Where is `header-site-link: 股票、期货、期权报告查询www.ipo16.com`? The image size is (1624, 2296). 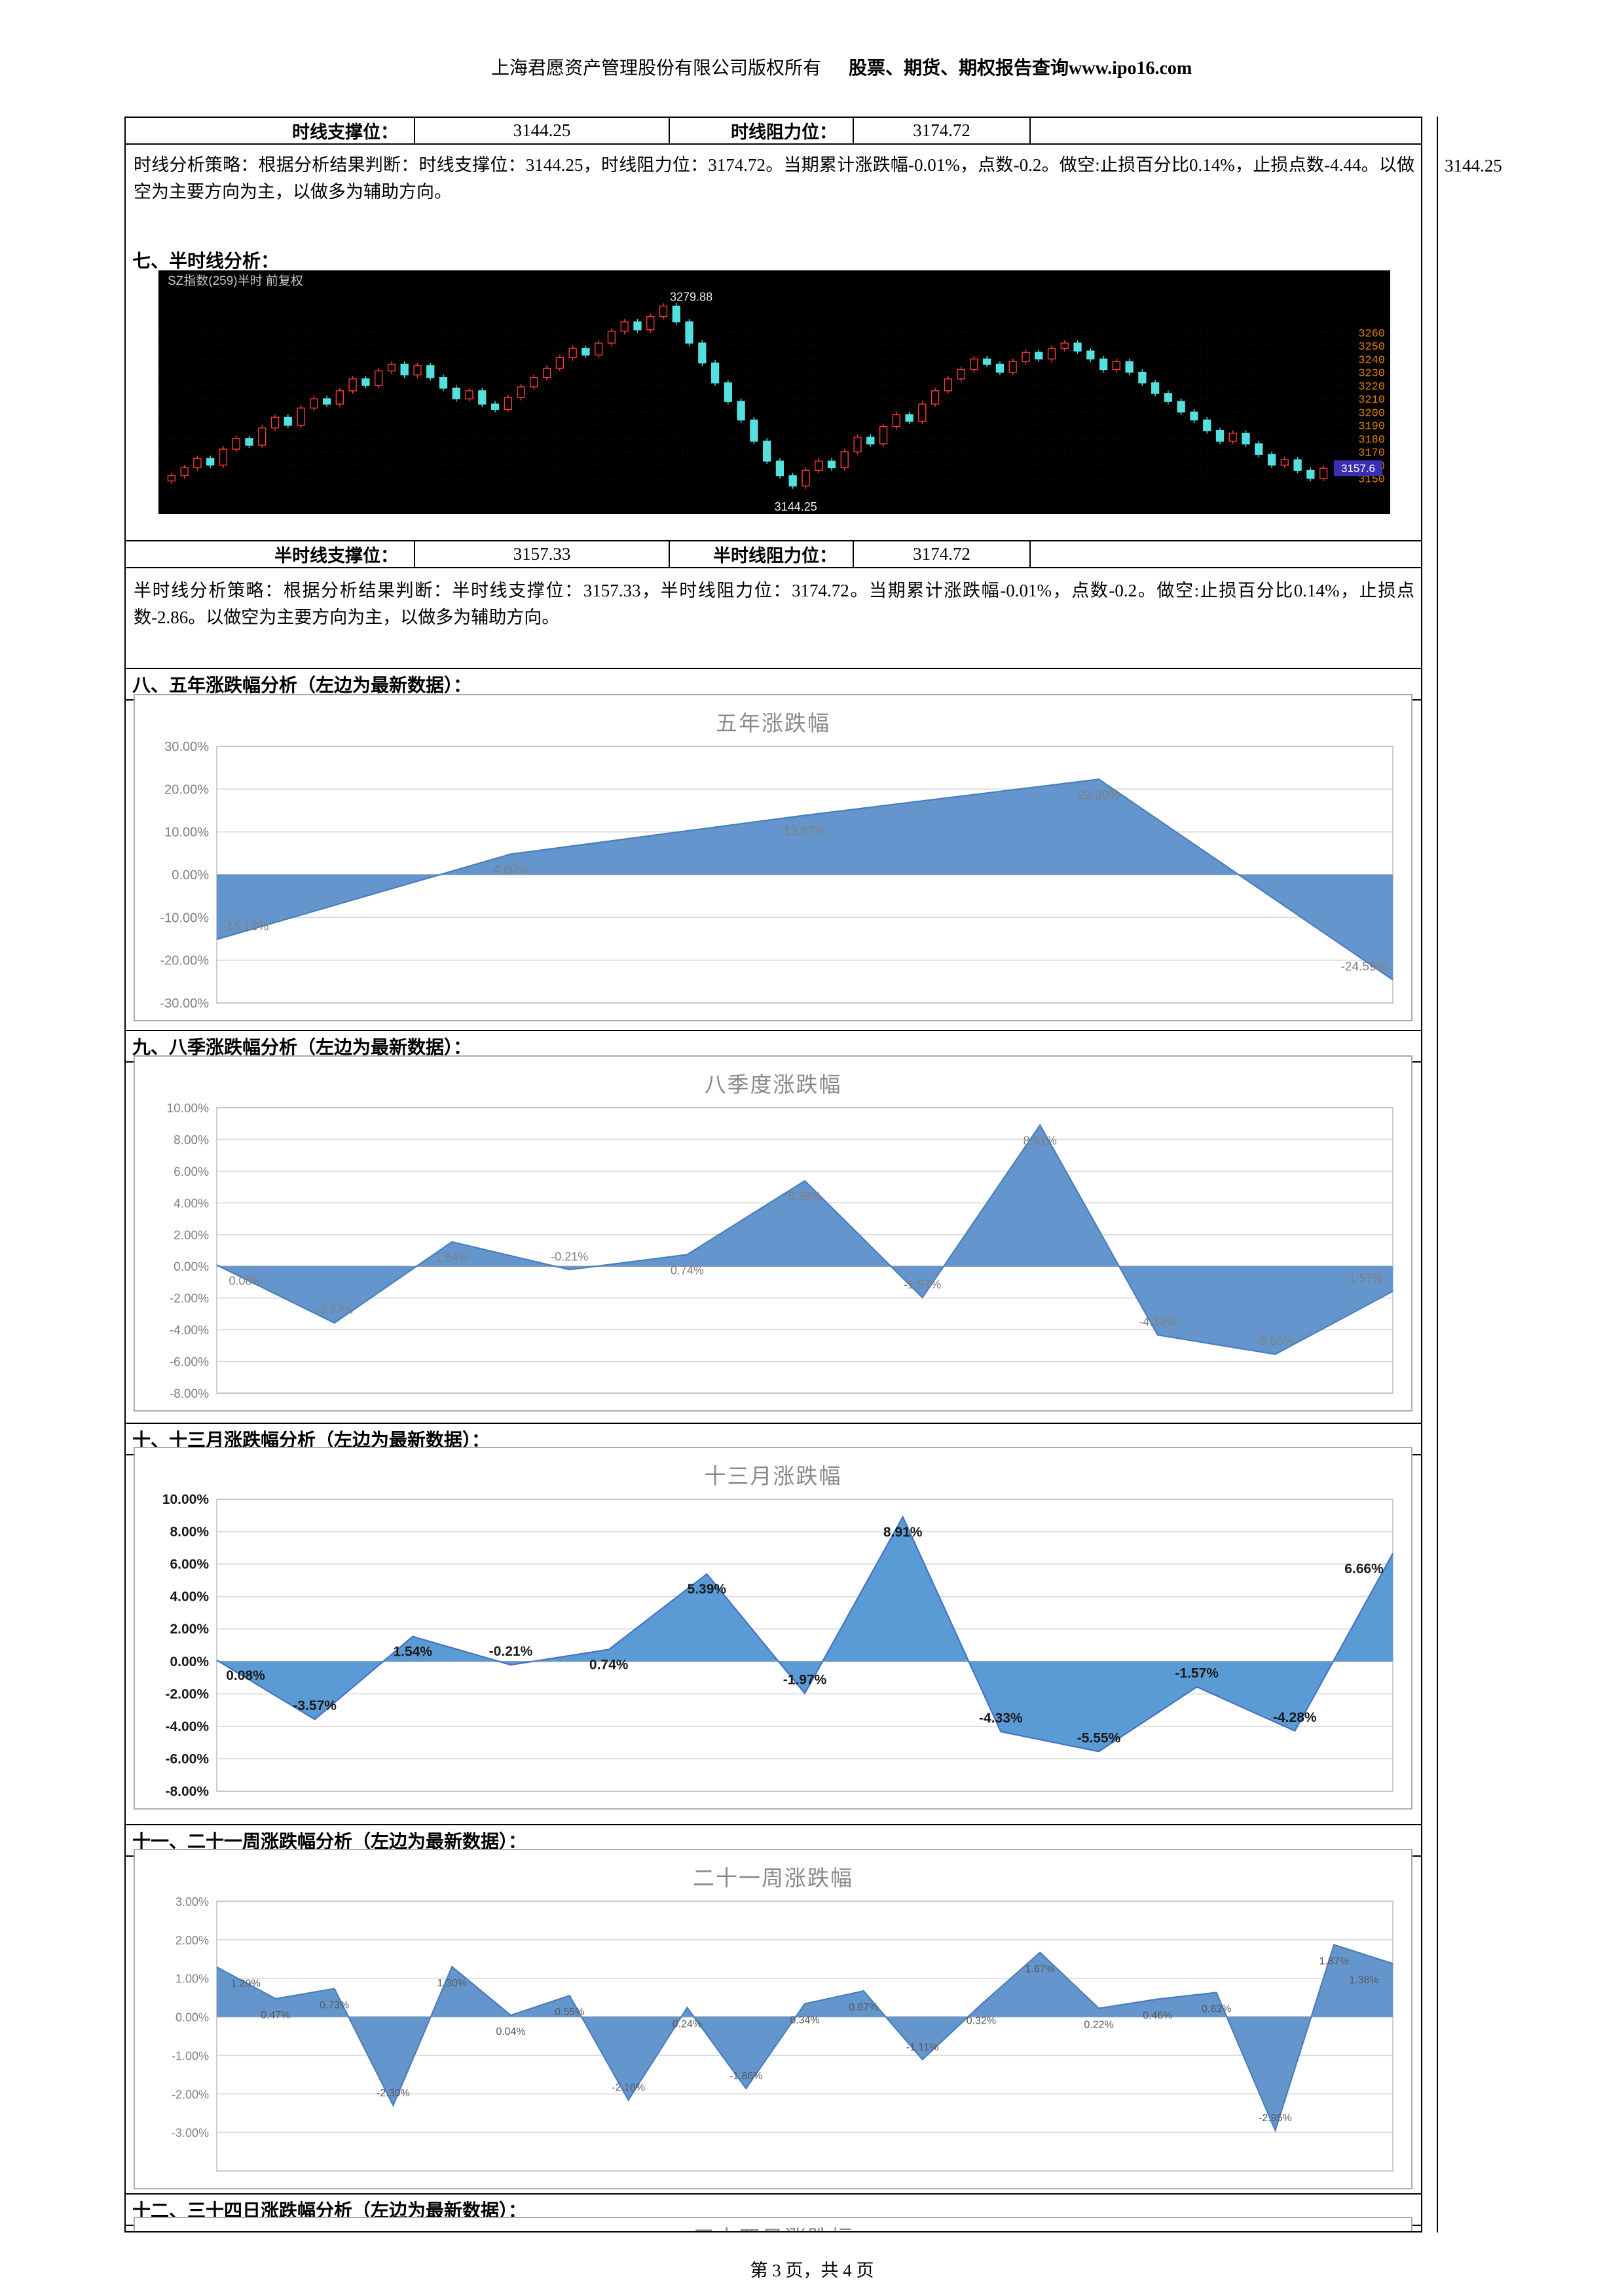
header-site-link: 股票、期货、期权报告查询www.ipo16.com is located at coordinates (1020, 68).